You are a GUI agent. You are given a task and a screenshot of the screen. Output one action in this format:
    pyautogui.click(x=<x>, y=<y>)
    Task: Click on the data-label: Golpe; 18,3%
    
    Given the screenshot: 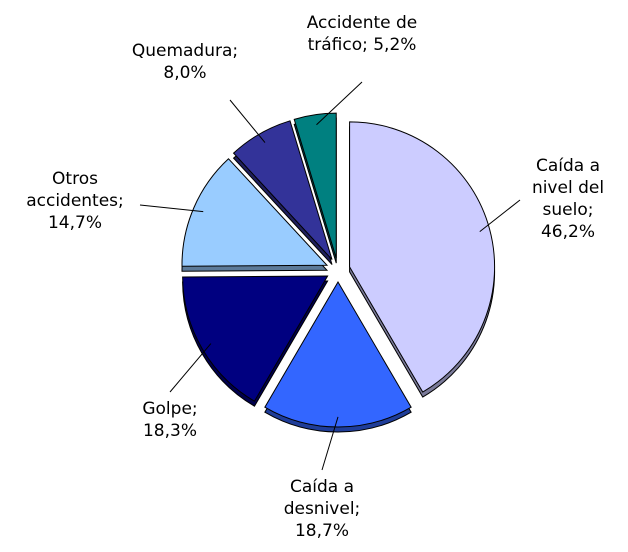 What is the action you would take?
    pyautogui.click(x=170, y=420)
    